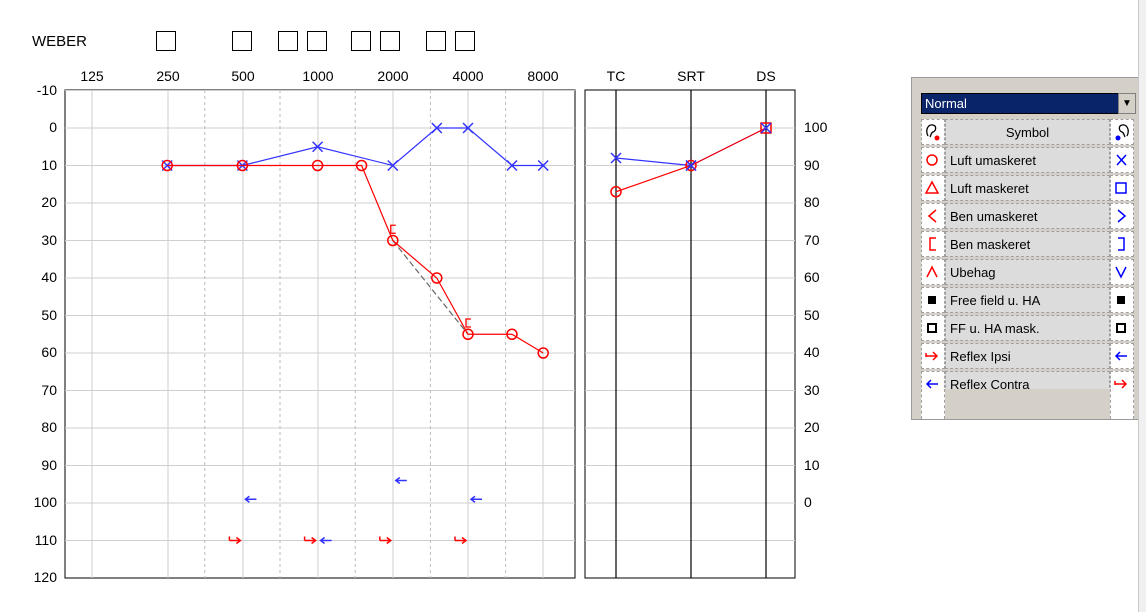 Image resolution: width=1146 pixels, height=612 pixels. I want to click on speech-percent-label: 60, so click(812, 277).